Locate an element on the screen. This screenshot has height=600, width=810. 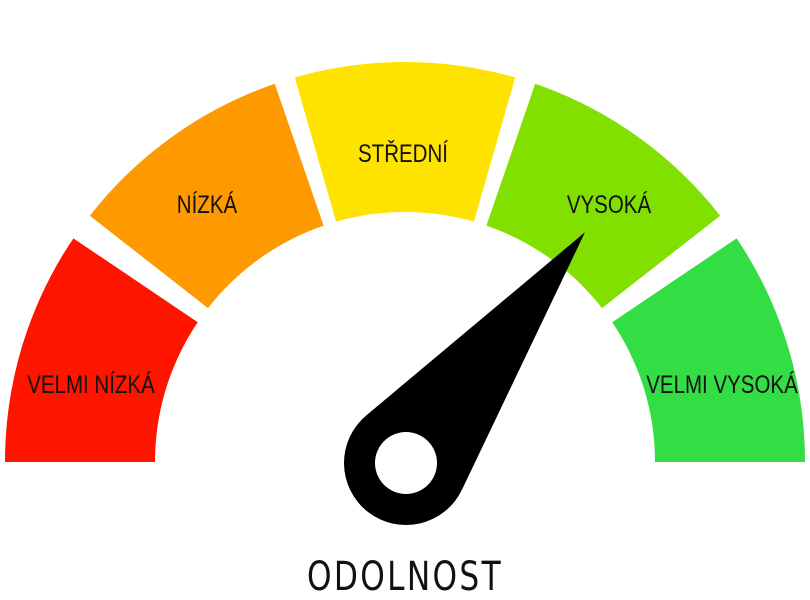
needle-hub-hole is located at coordinates (406, 463).